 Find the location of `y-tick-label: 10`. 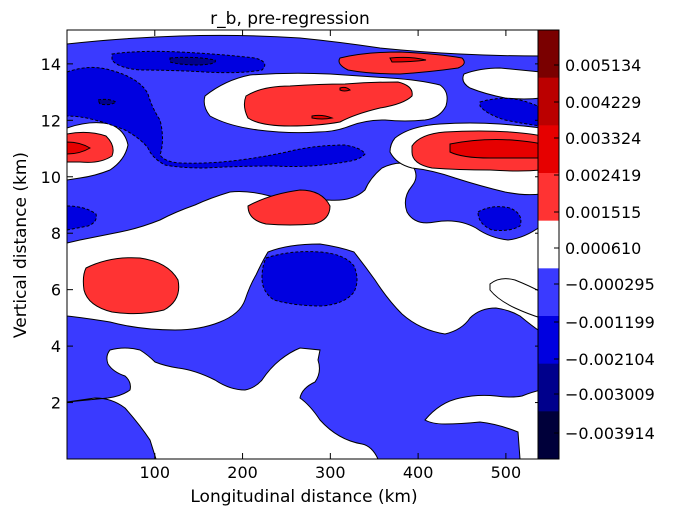

y-tick-label: 10 is located at coordinates (51, 177).